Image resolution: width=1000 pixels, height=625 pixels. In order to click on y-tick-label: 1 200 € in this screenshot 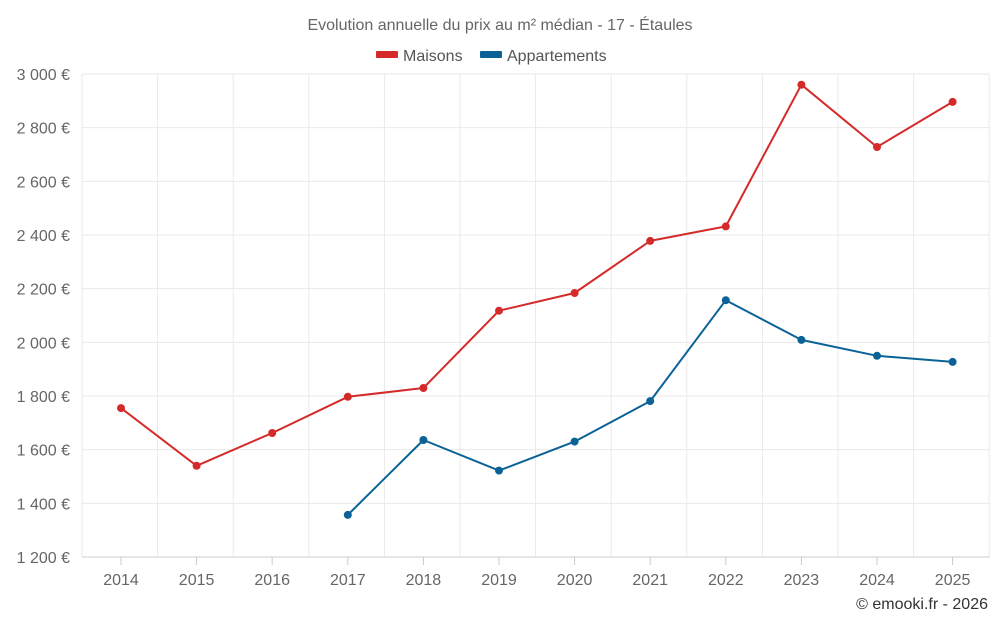, I will do `click(43, 558)`.